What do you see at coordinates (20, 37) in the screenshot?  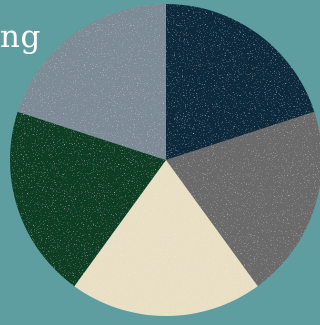 I see `chart-title-fragment: ng` at bounding box center [20, 37].